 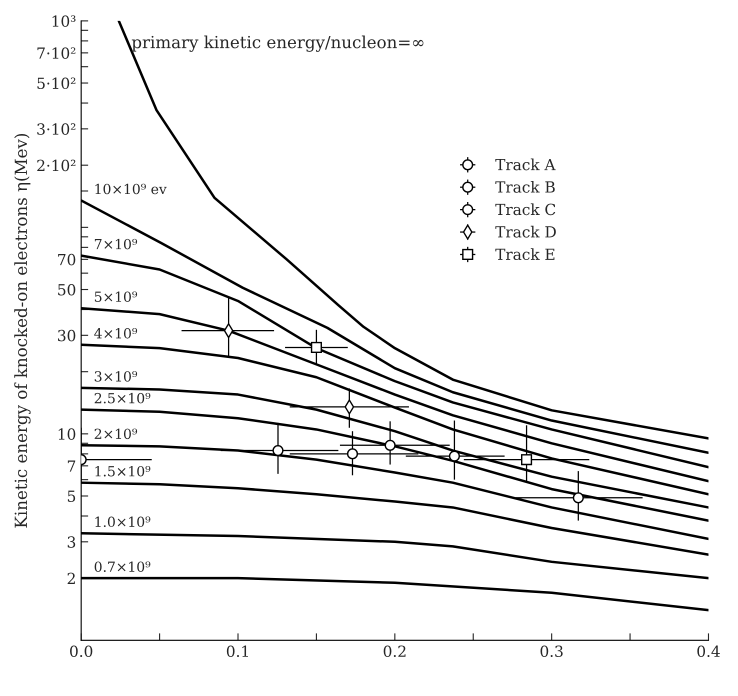 I want to click on y-tick-label: 5·10², so click(x=56, y=84).